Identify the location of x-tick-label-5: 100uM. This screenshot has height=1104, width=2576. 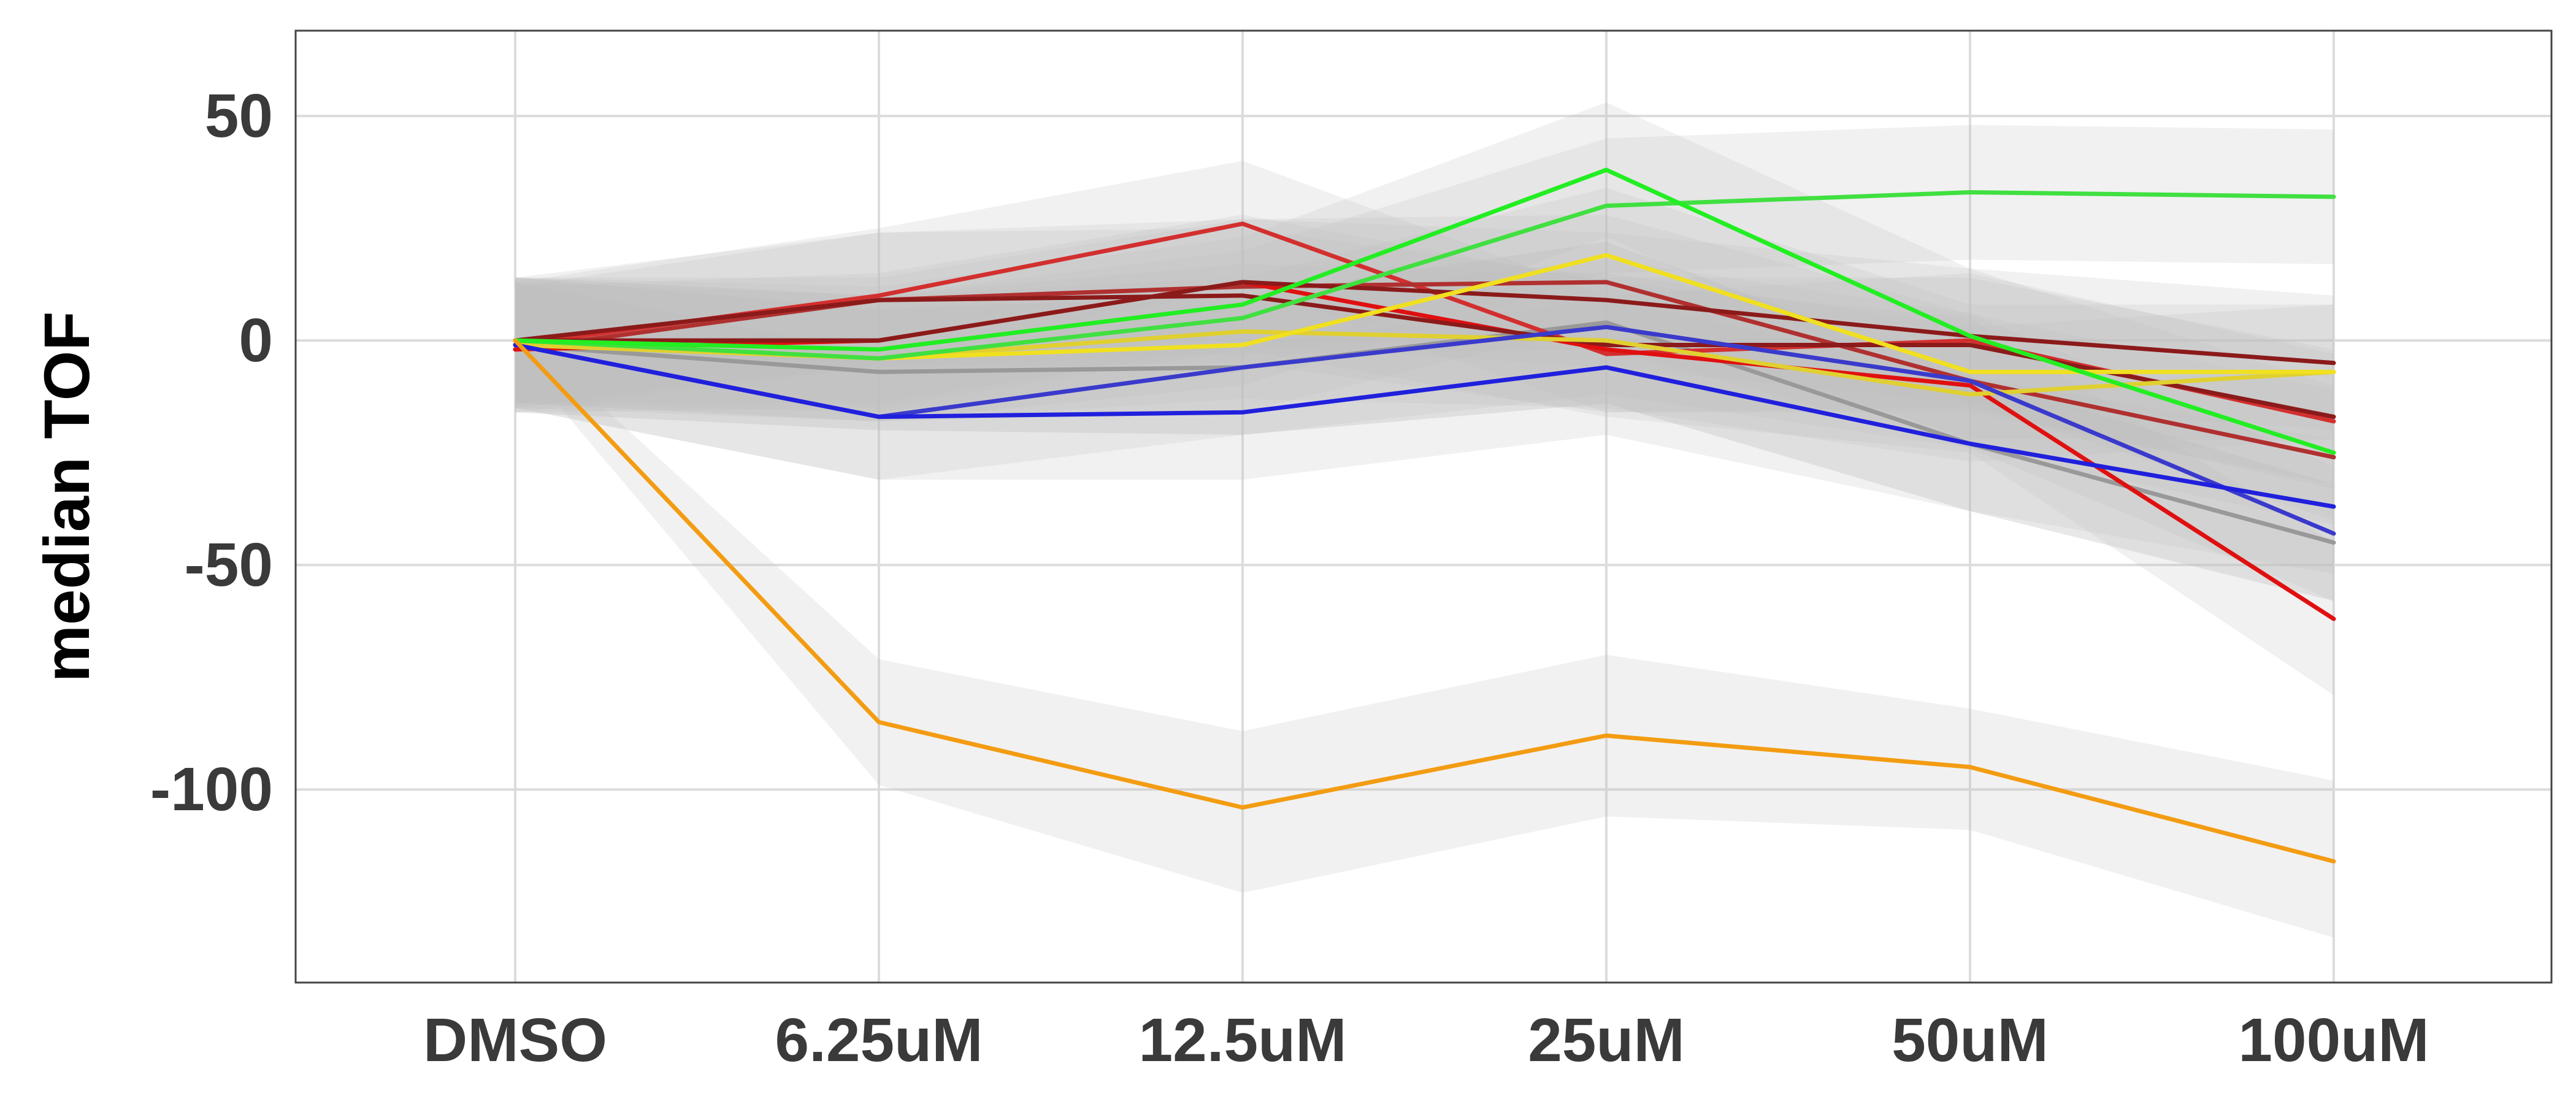
(2333, 1040).